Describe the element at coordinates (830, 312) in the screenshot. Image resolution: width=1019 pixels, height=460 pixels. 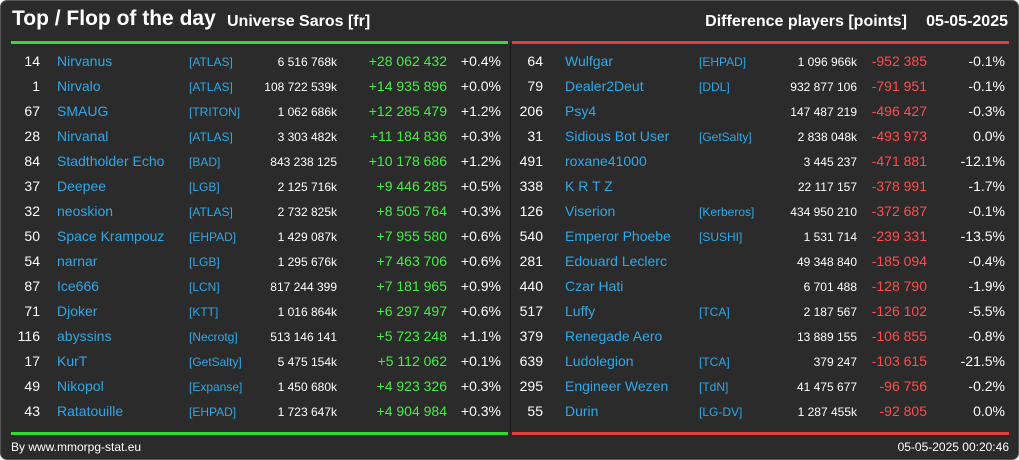
I see `player-points: 2 187 567` at that location.